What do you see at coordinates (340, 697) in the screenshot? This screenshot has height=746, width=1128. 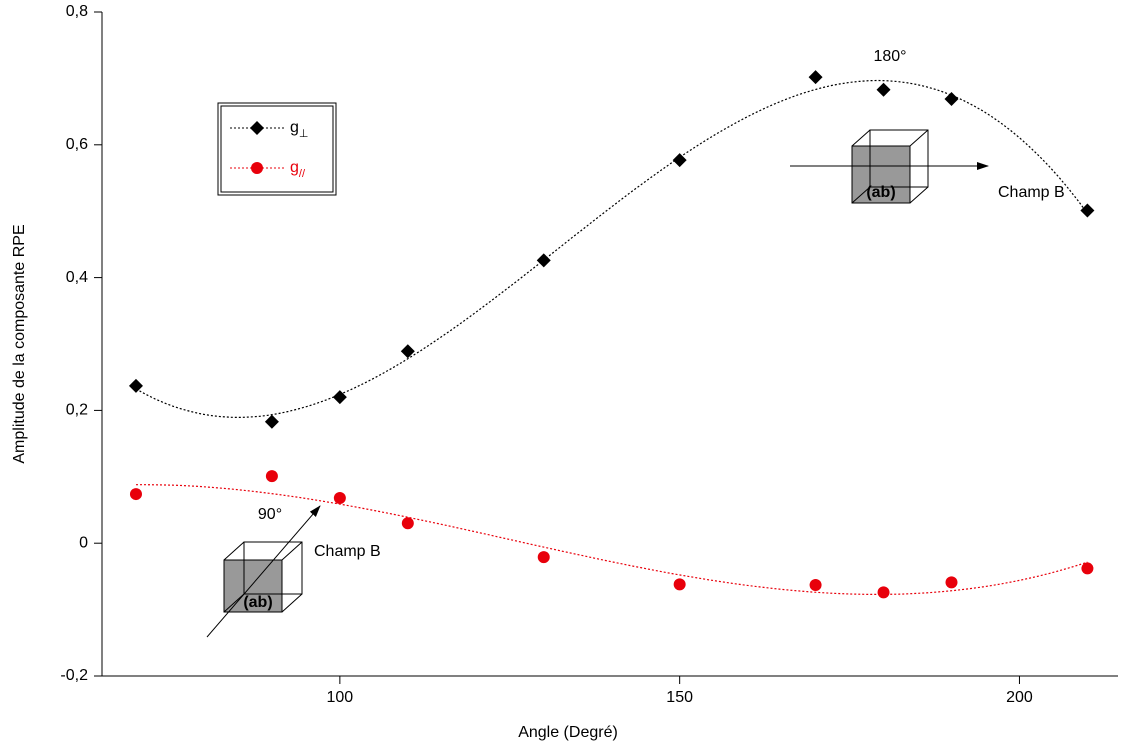 I see `x-tick-label: 100` at bounding box center [340, 697].